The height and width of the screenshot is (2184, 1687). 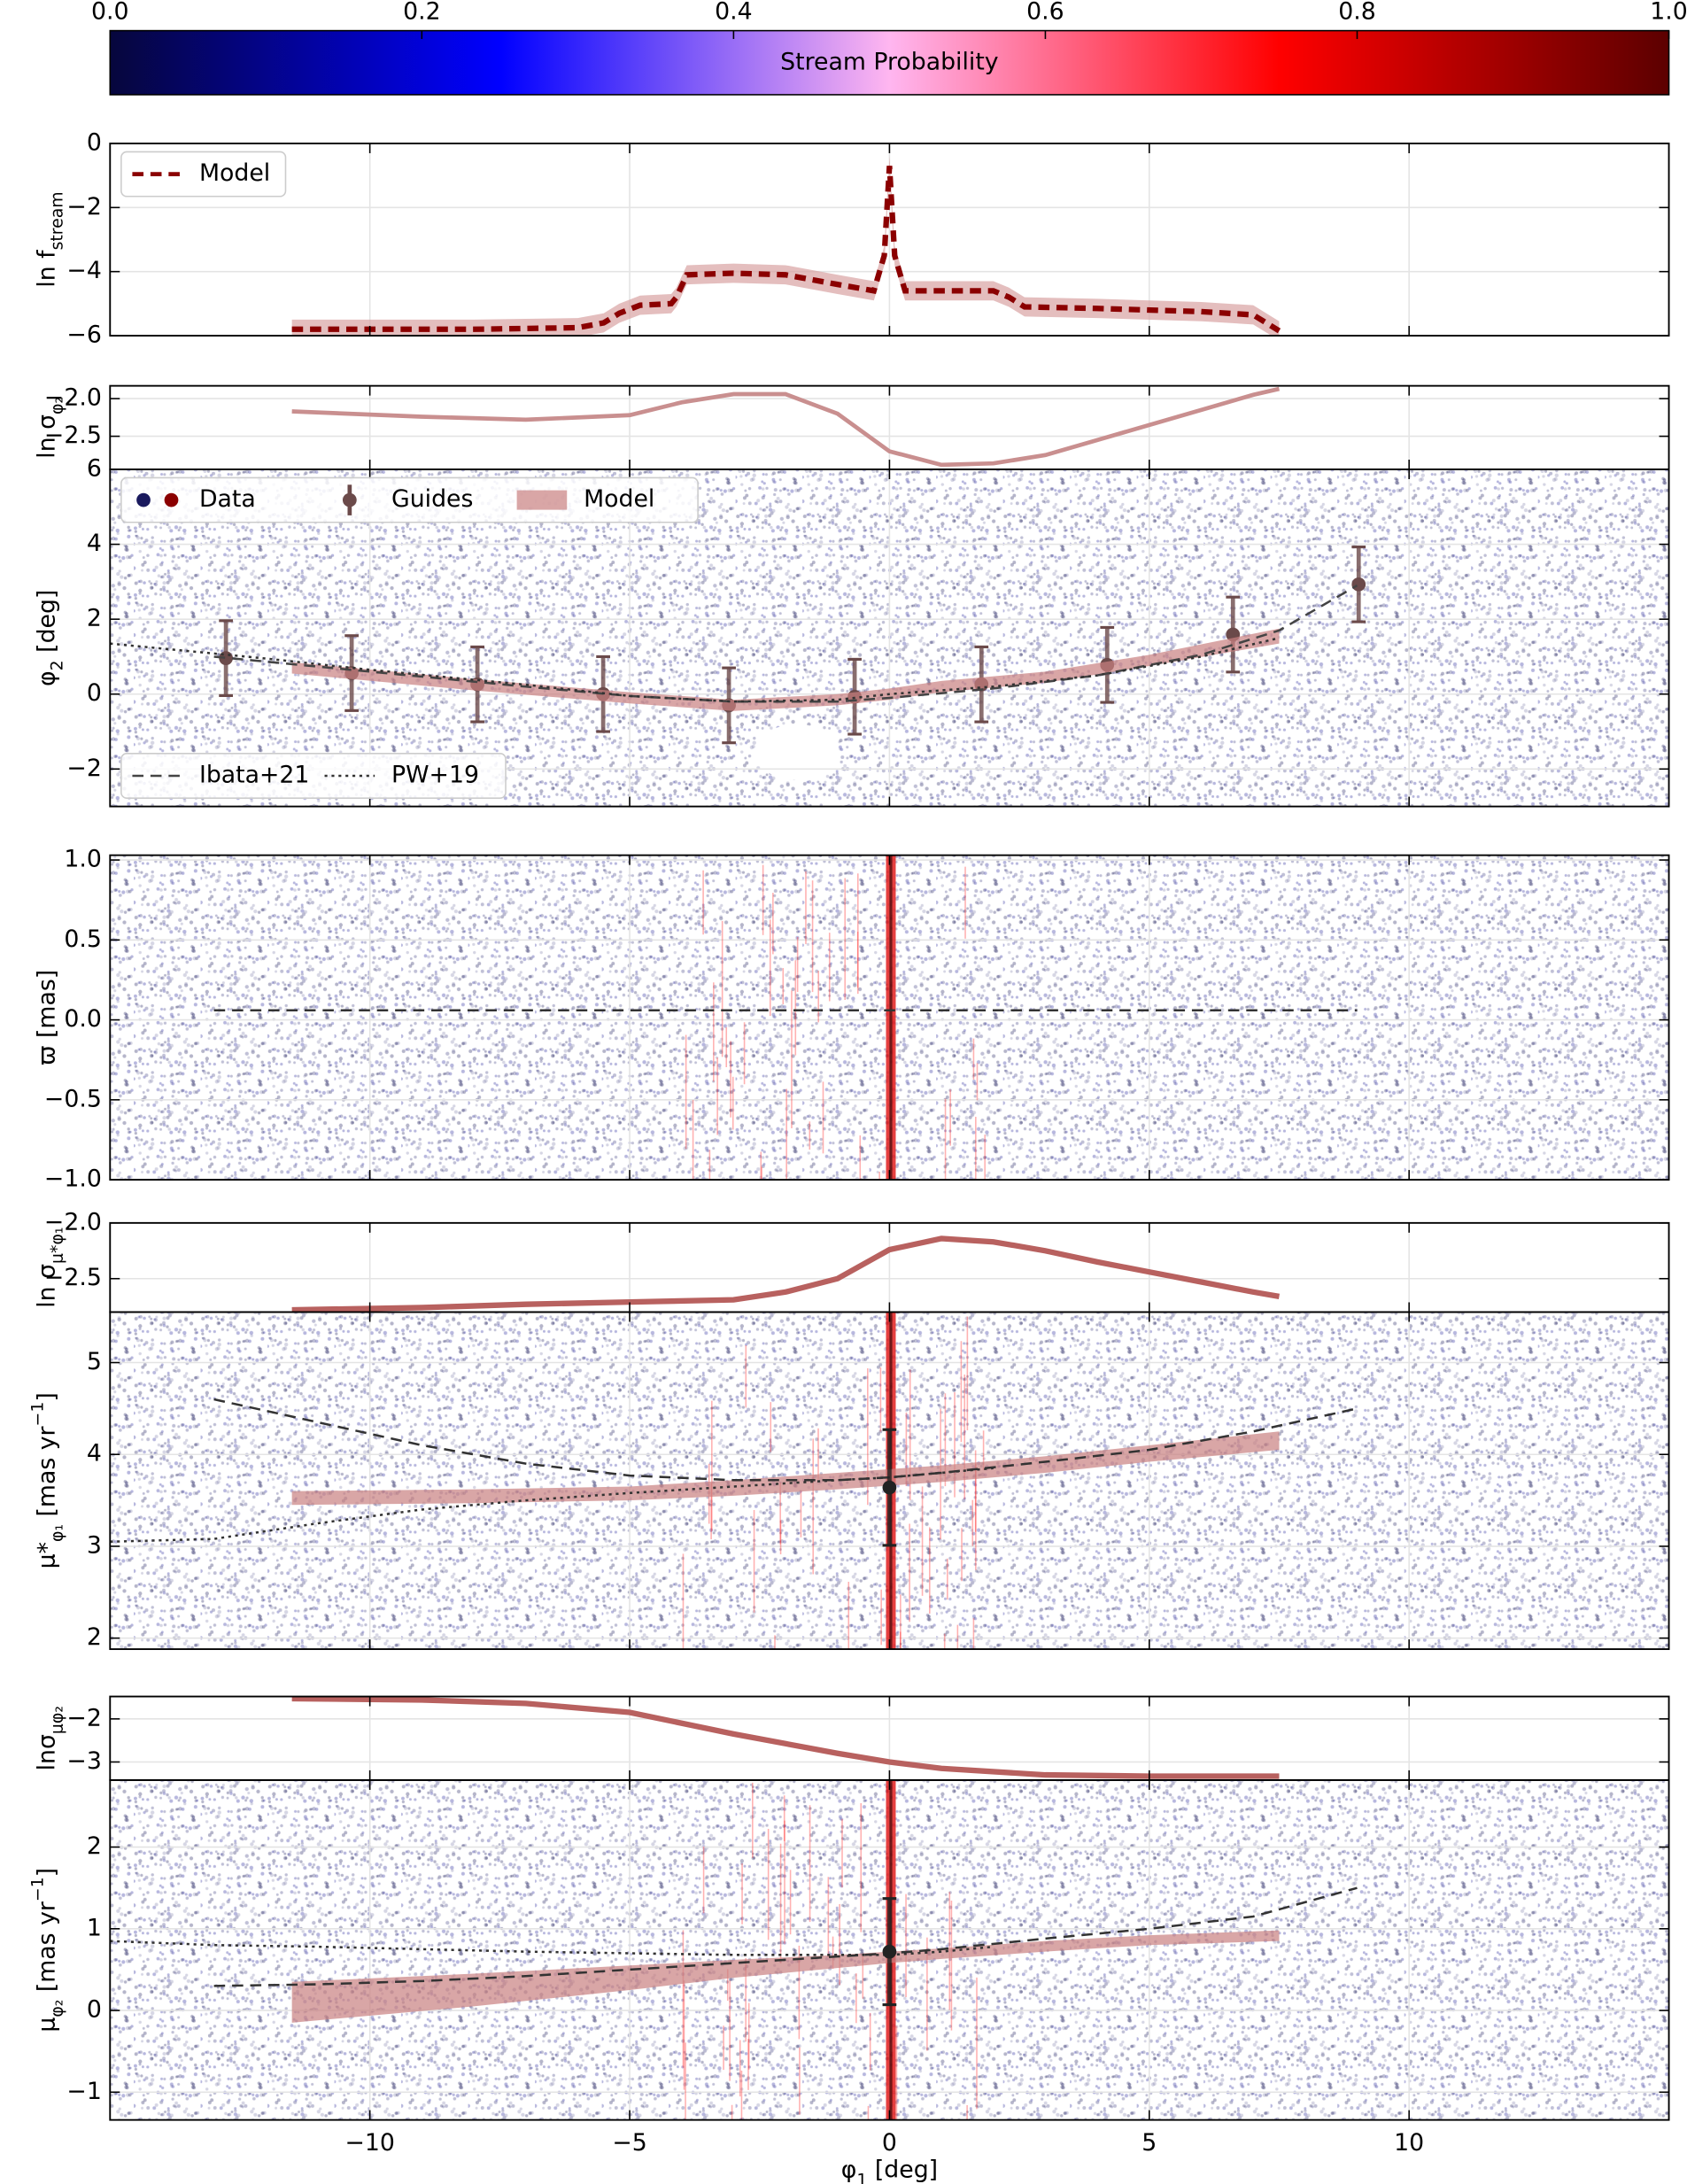 I want to click on legend-label: Ibata+21, so click(x=254, y=774).